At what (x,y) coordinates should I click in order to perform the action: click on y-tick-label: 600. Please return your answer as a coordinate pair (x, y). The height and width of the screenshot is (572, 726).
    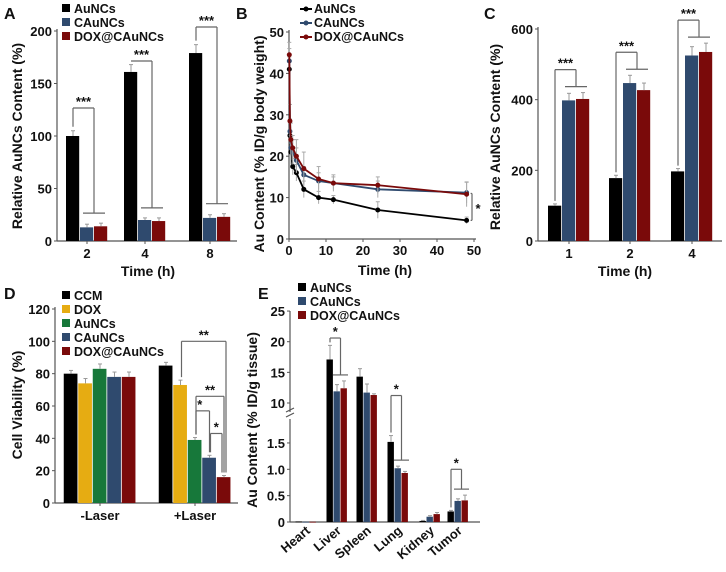
    Looking at the image, I should click on (522, 29).